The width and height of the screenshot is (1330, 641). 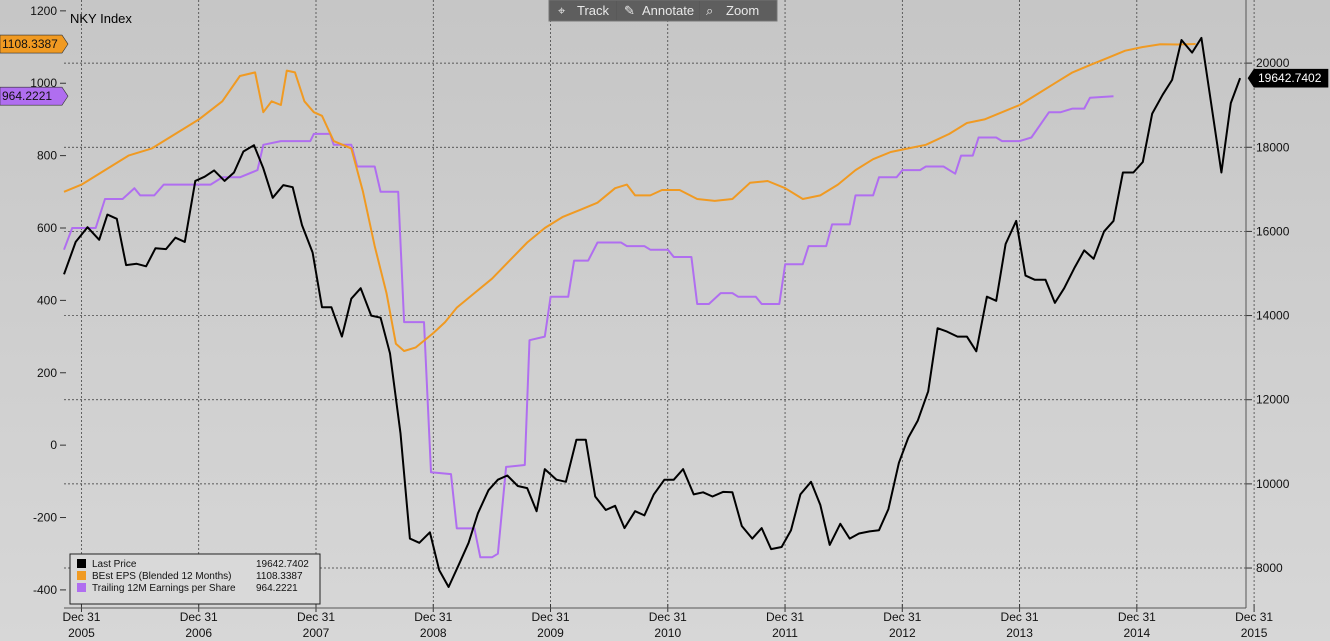 I want to click on value-badge-label-0: 19642.7402, so click(x=1290, y=78).